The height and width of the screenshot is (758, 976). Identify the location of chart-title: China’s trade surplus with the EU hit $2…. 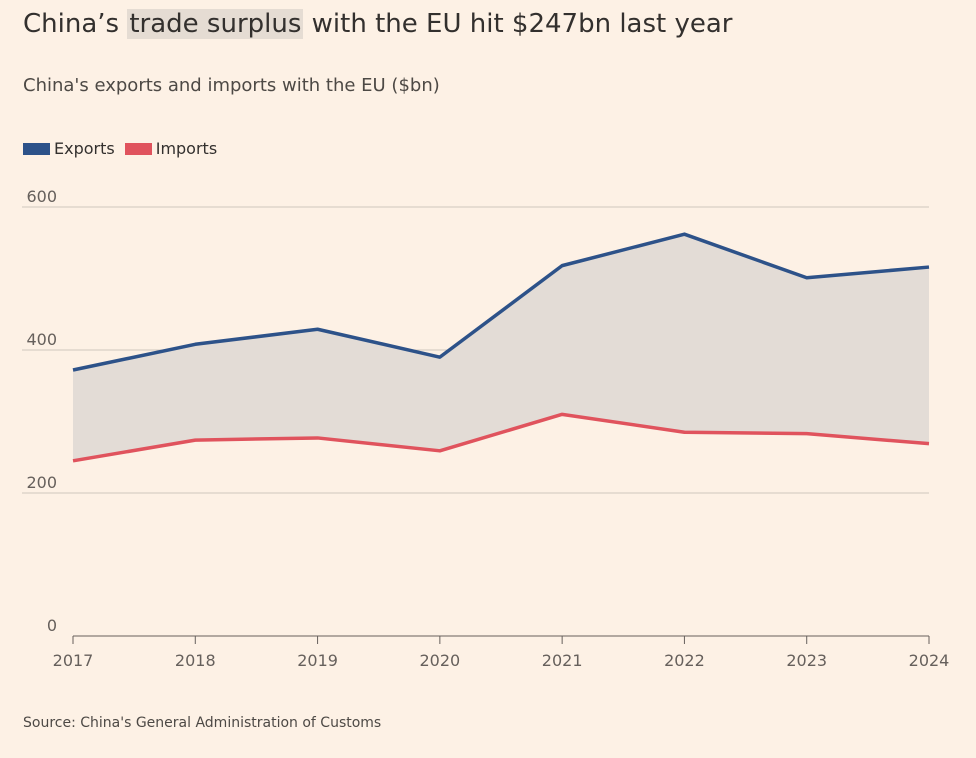
(377, 24).